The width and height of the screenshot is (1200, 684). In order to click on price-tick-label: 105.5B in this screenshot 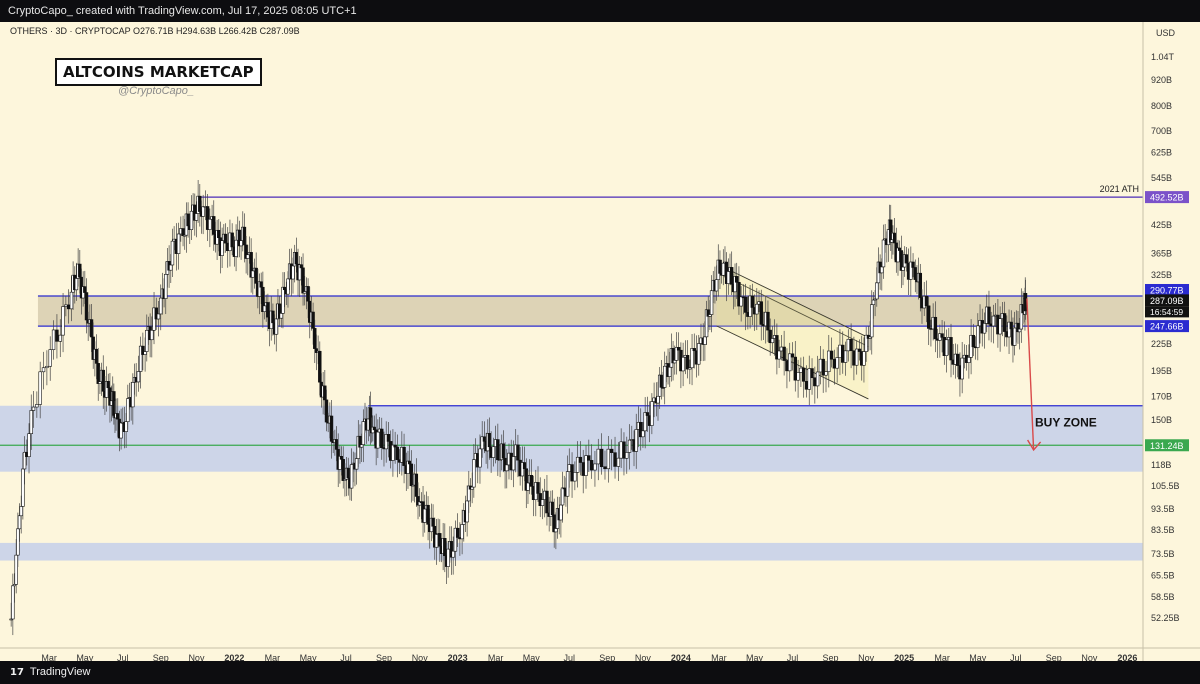, I will do `click(1165, 486)`.